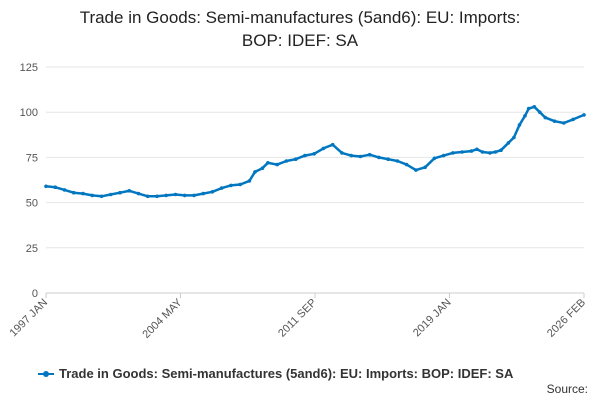  What do you see at coordinates (28, 318) in the screenshot?
I see `x-tick-label: 1997 JAN` at bounding box center [28, 318].